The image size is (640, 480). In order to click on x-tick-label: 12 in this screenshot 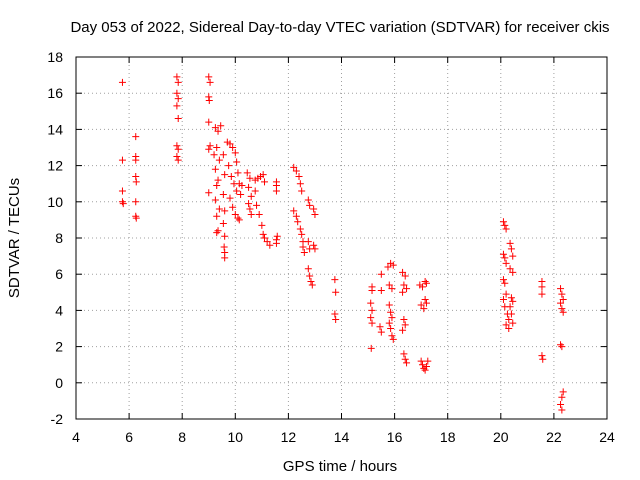, I will do `click(289, 437)`.